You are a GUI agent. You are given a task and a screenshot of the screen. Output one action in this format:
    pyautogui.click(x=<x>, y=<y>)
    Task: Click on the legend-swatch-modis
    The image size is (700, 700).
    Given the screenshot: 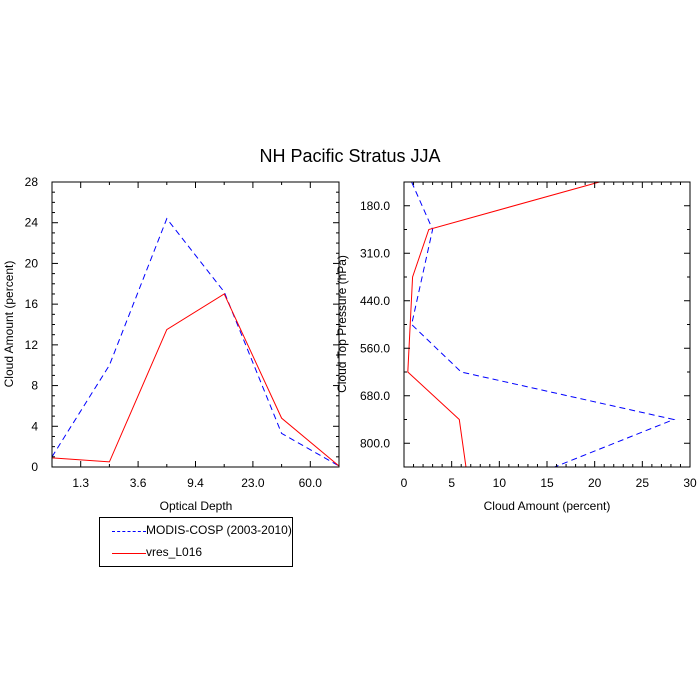 What is the action you would take?
    pyautogui.click(x=129, y=531)
    